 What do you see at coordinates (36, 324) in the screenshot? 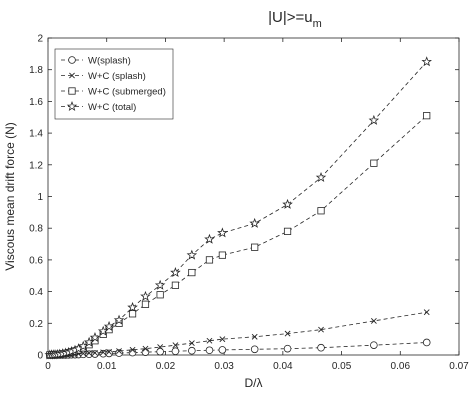
I see `y-tick-label: 0.2` at bounding box center [36, 324].